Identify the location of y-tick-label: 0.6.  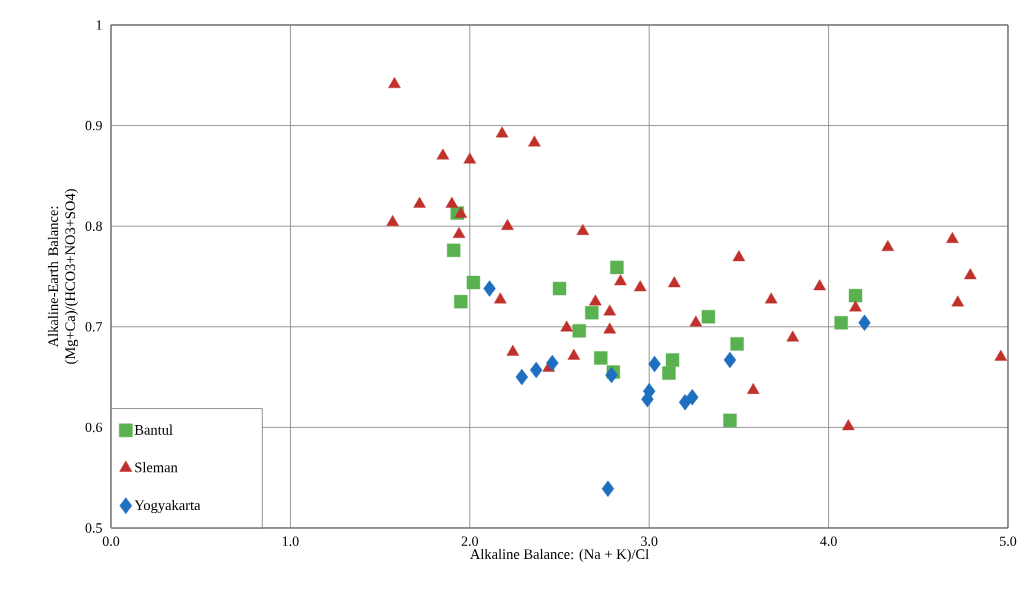
(94, 427).